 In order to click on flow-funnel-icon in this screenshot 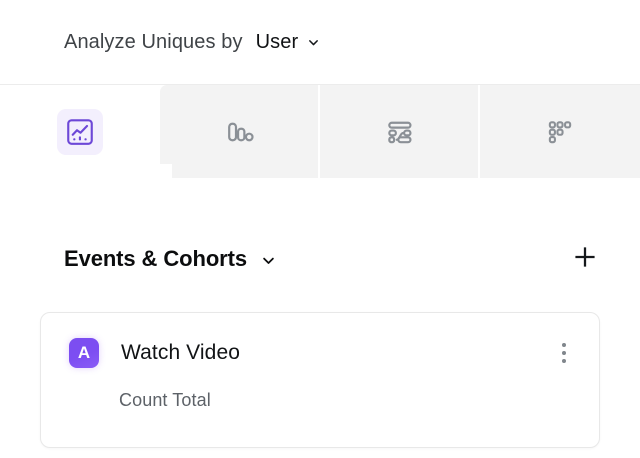, I will do `click(400, 132)`.